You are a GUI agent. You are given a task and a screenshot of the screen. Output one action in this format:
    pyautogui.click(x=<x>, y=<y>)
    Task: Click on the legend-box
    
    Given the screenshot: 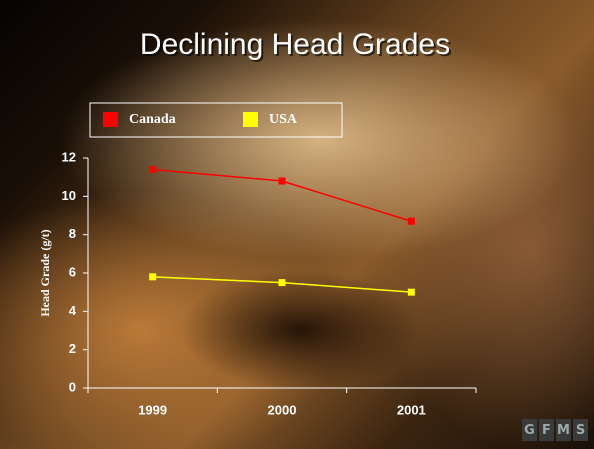 What is the action you would take?
    pyautogui.click(x=216, y=120)
    